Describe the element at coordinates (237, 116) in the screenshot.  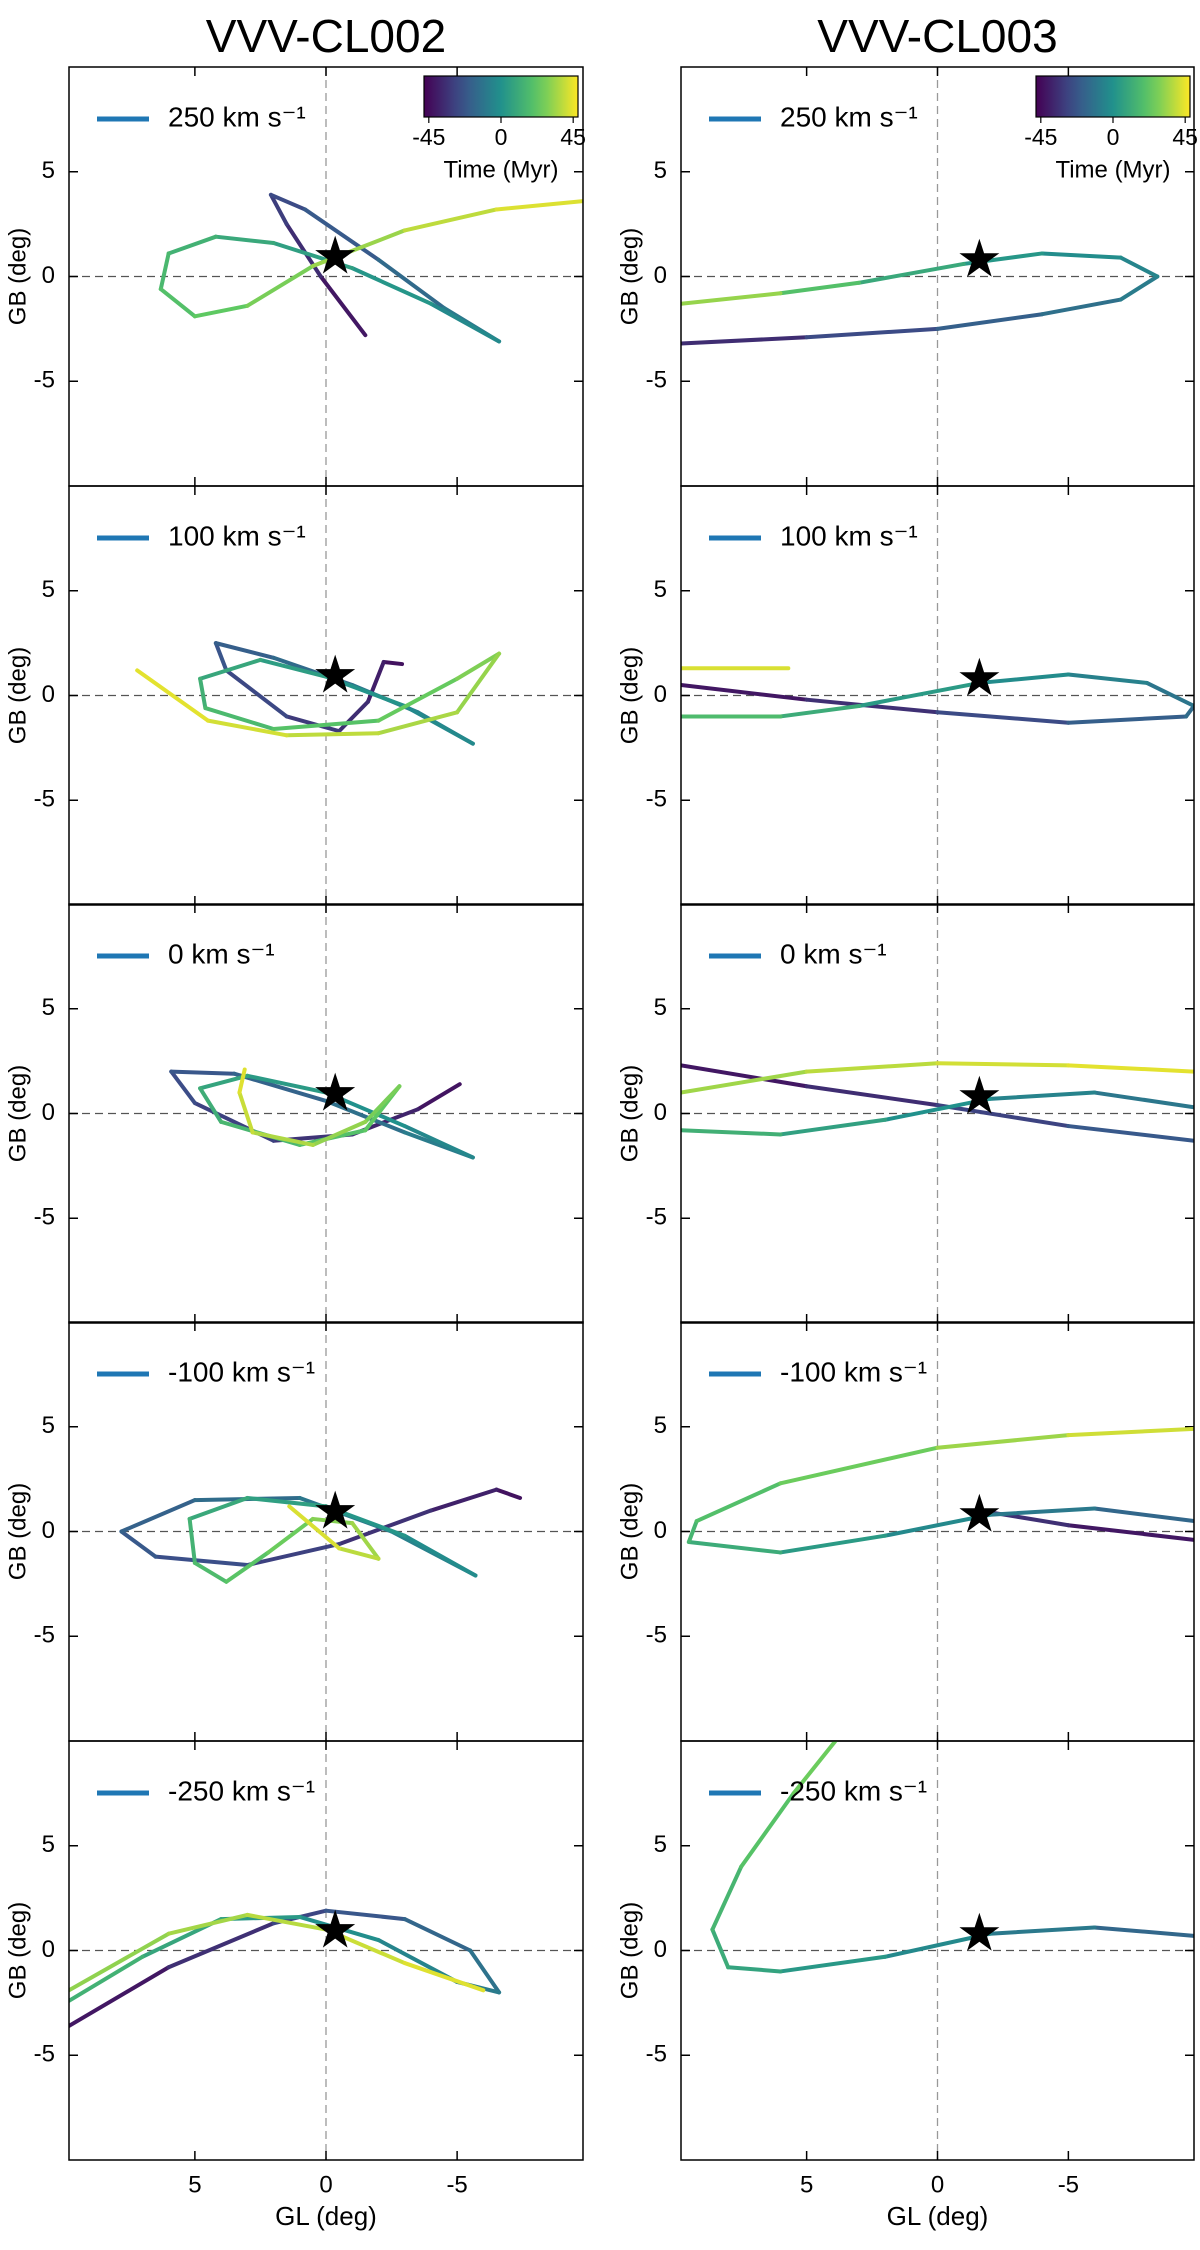
I see `legend-label: 250 km s⁻¹` at that location.